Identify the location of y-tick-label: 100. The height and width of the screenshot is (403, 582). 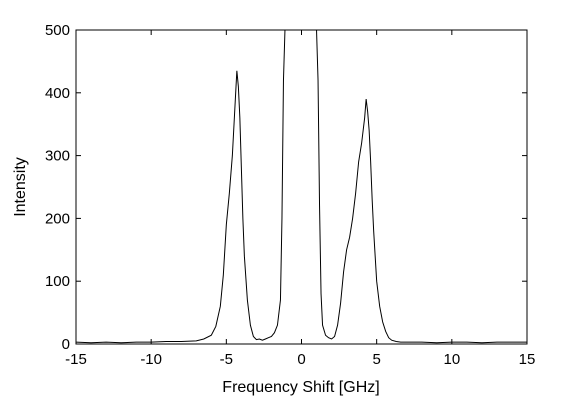
(57, 281).